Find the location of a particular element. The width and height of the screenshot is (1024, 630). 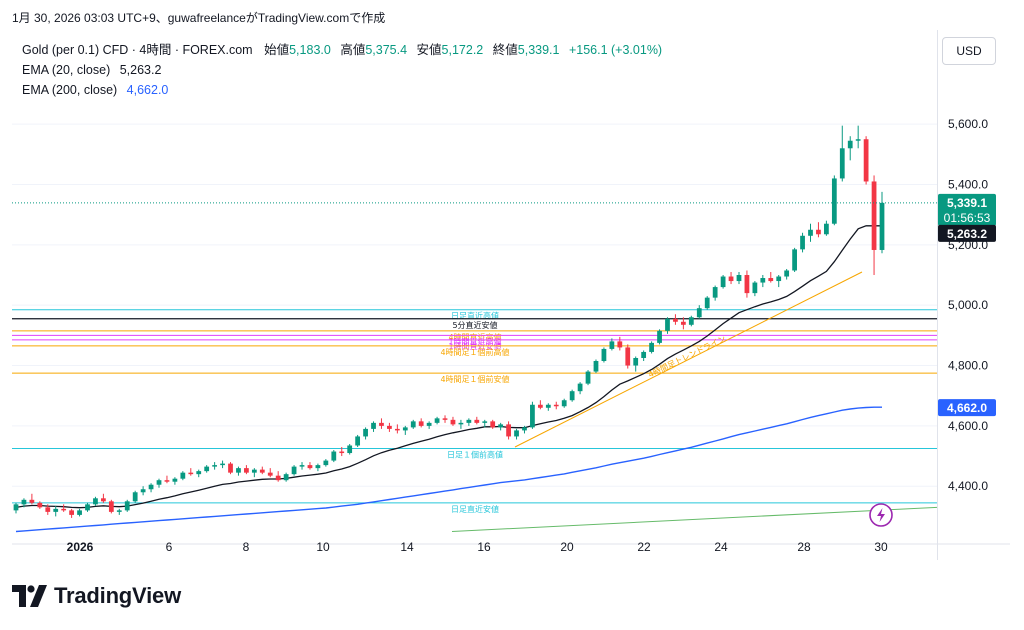

currency-button: USD is located at coordinates (969, 51).